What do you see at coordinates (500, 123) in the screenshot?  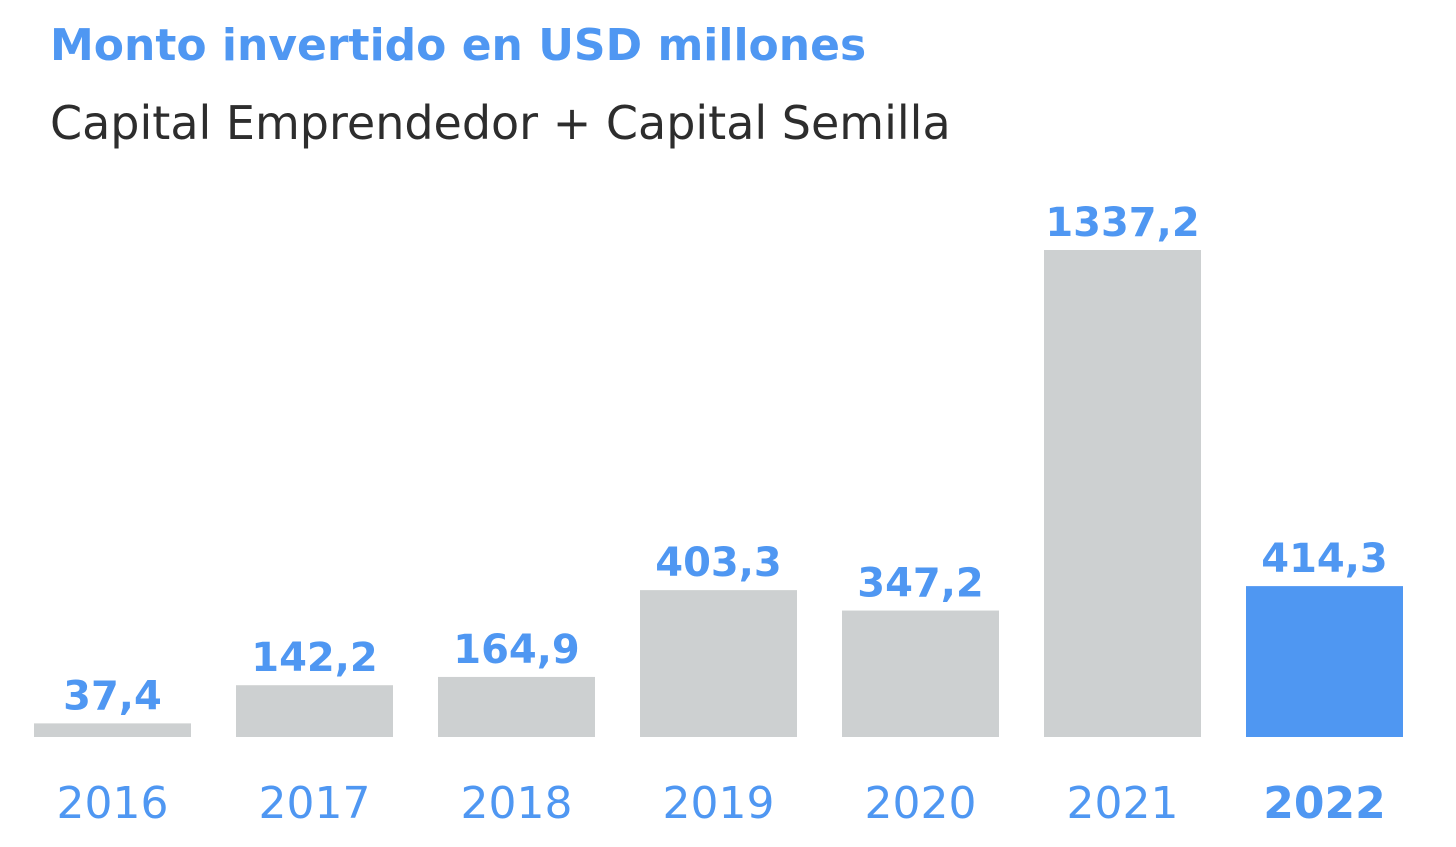 I see `chart-subtitle: Capital Emprendedor + Capital Semilla` at bounding box center [500, 123].